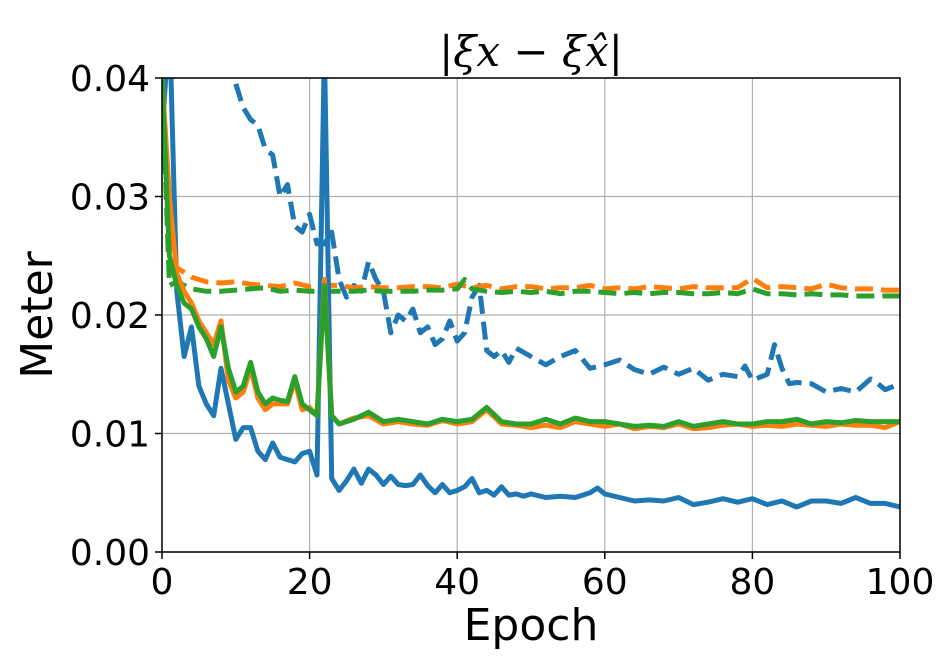  What do you see at coordinates (110, 79) in the screenshot?
I see `y-tick-label: 0.04` at bounding box center [110, 79].